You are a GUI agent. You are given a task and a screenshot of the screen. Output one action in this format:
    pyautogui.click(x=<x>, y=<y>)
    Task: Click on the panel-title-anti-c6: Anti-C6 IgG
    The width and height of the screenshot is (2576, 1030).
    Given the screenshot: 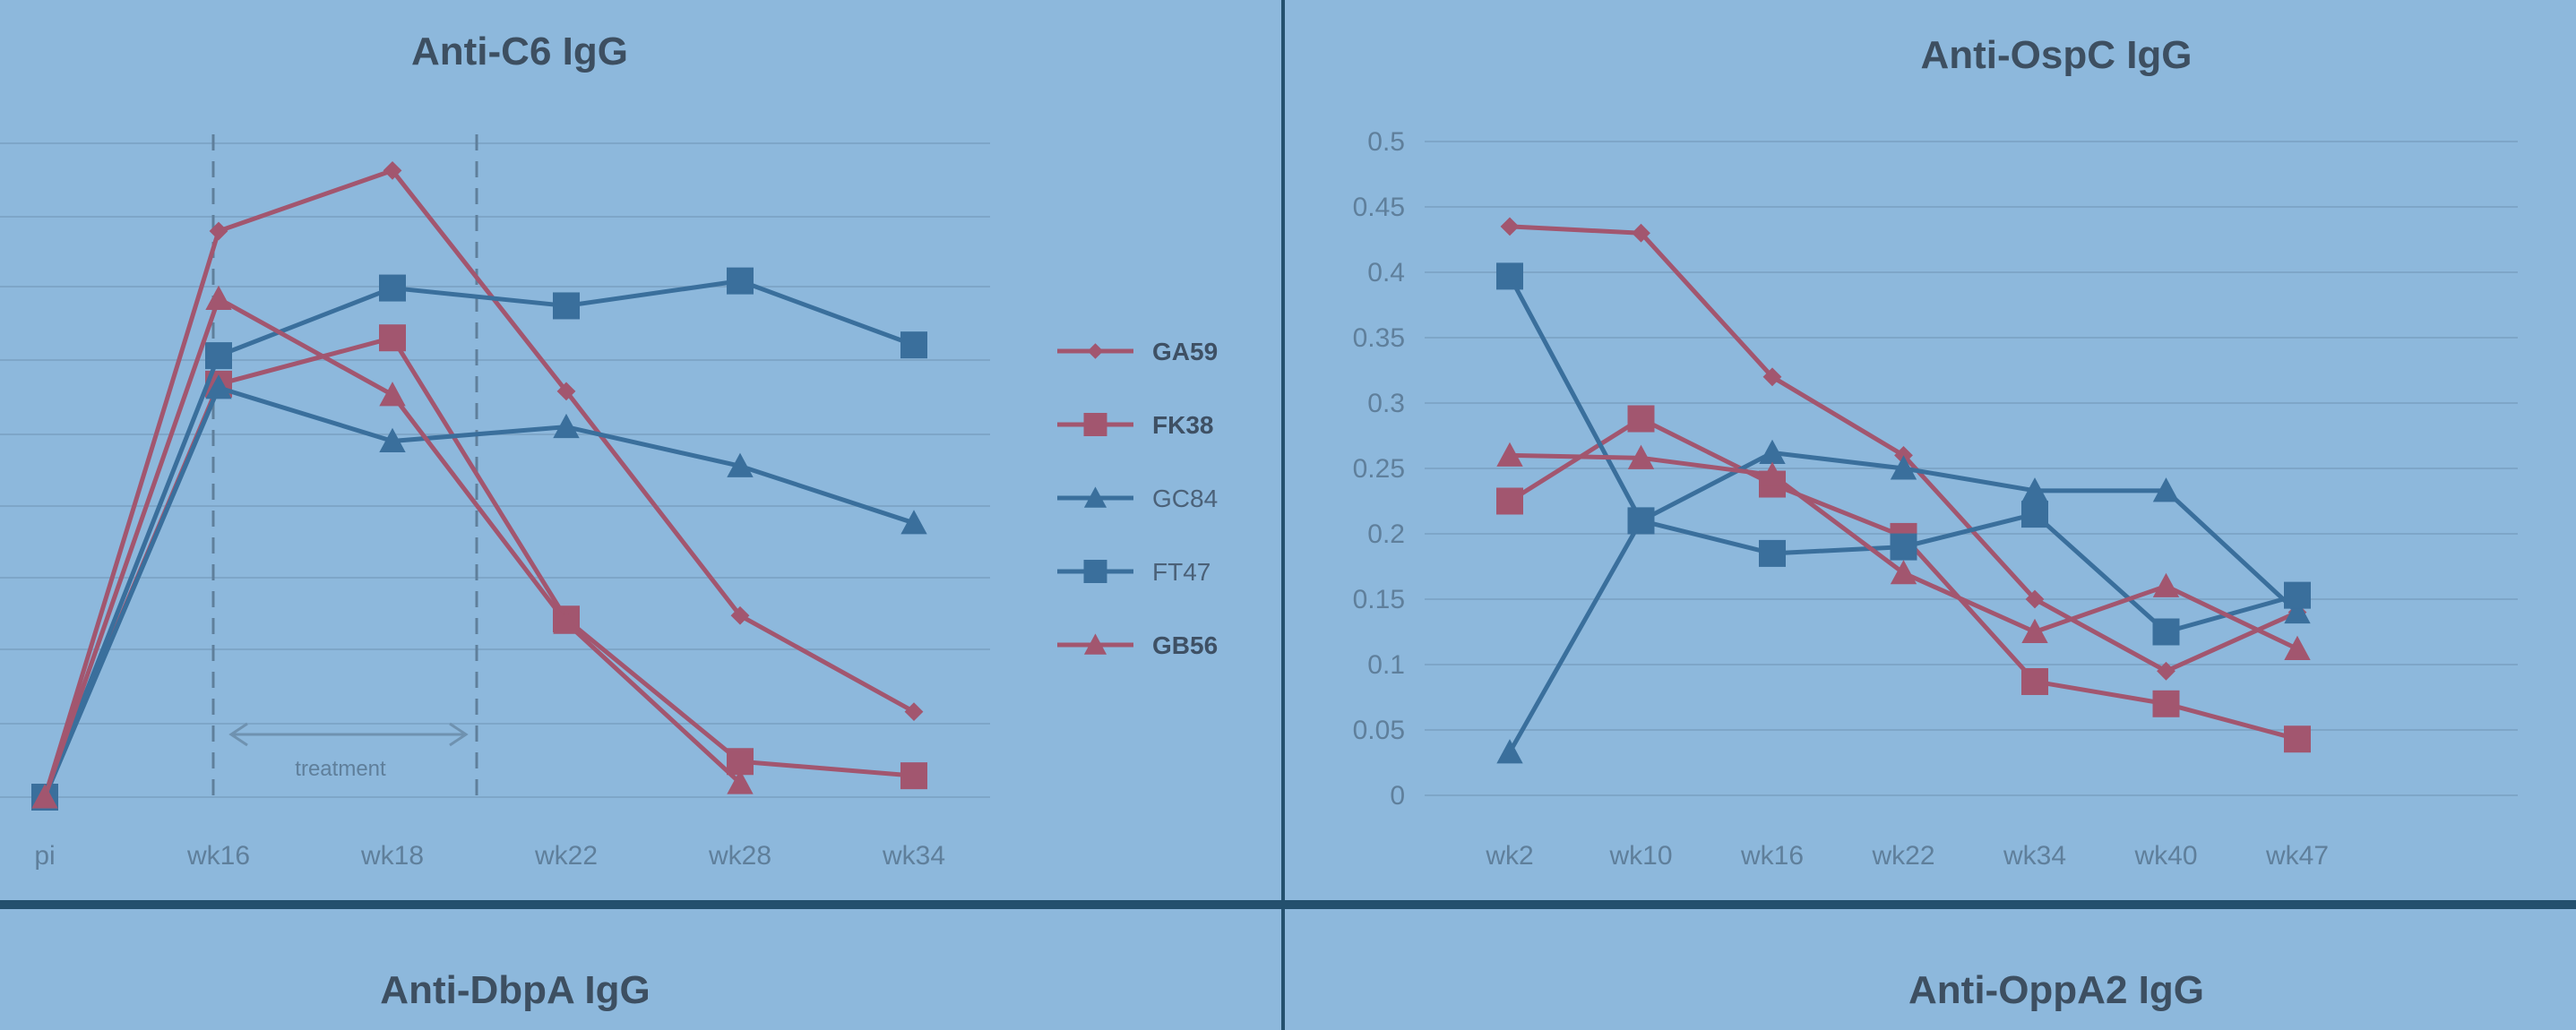 What is the action you would take?
    pyautogui.click(x=519, y=51)
    